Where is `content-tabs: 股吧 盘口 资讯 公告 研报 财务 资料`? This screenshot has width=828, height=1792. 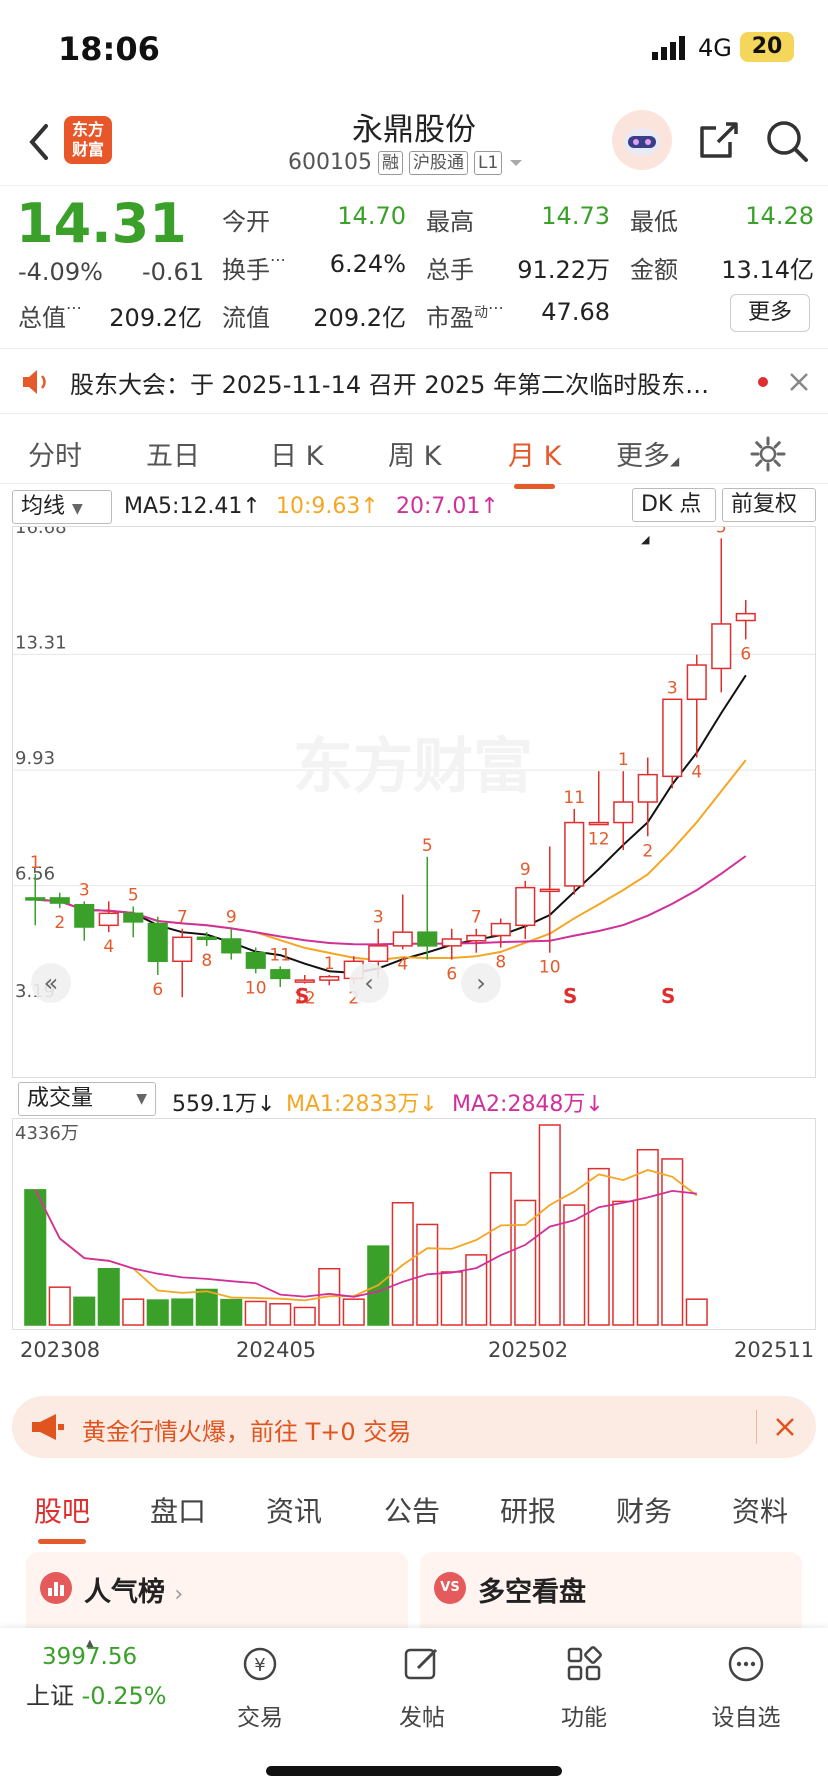
content-tabs: 股吧 盘口 资讯 公告 研报 财务 资料 is located at coordinates (414, 1507).